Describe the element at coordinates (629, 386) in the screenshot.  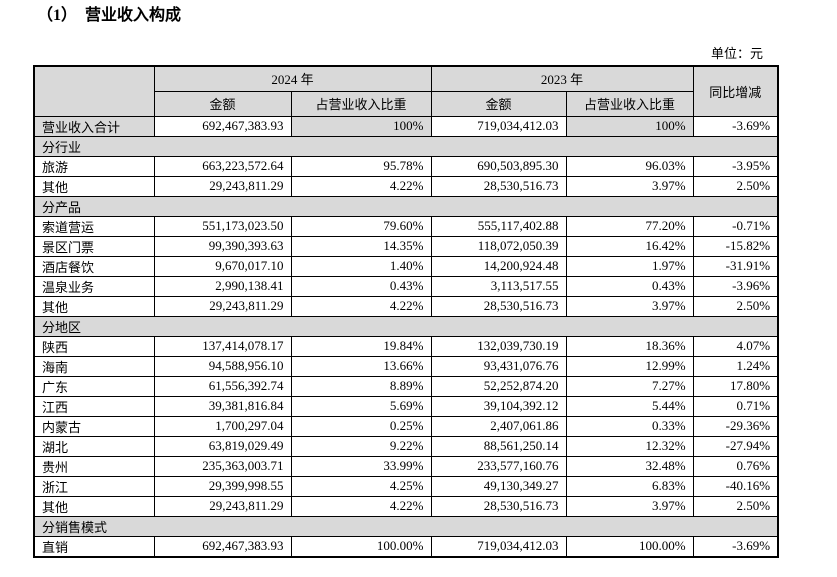
I see `proportion-2023-cell: 7.27%` at that location.